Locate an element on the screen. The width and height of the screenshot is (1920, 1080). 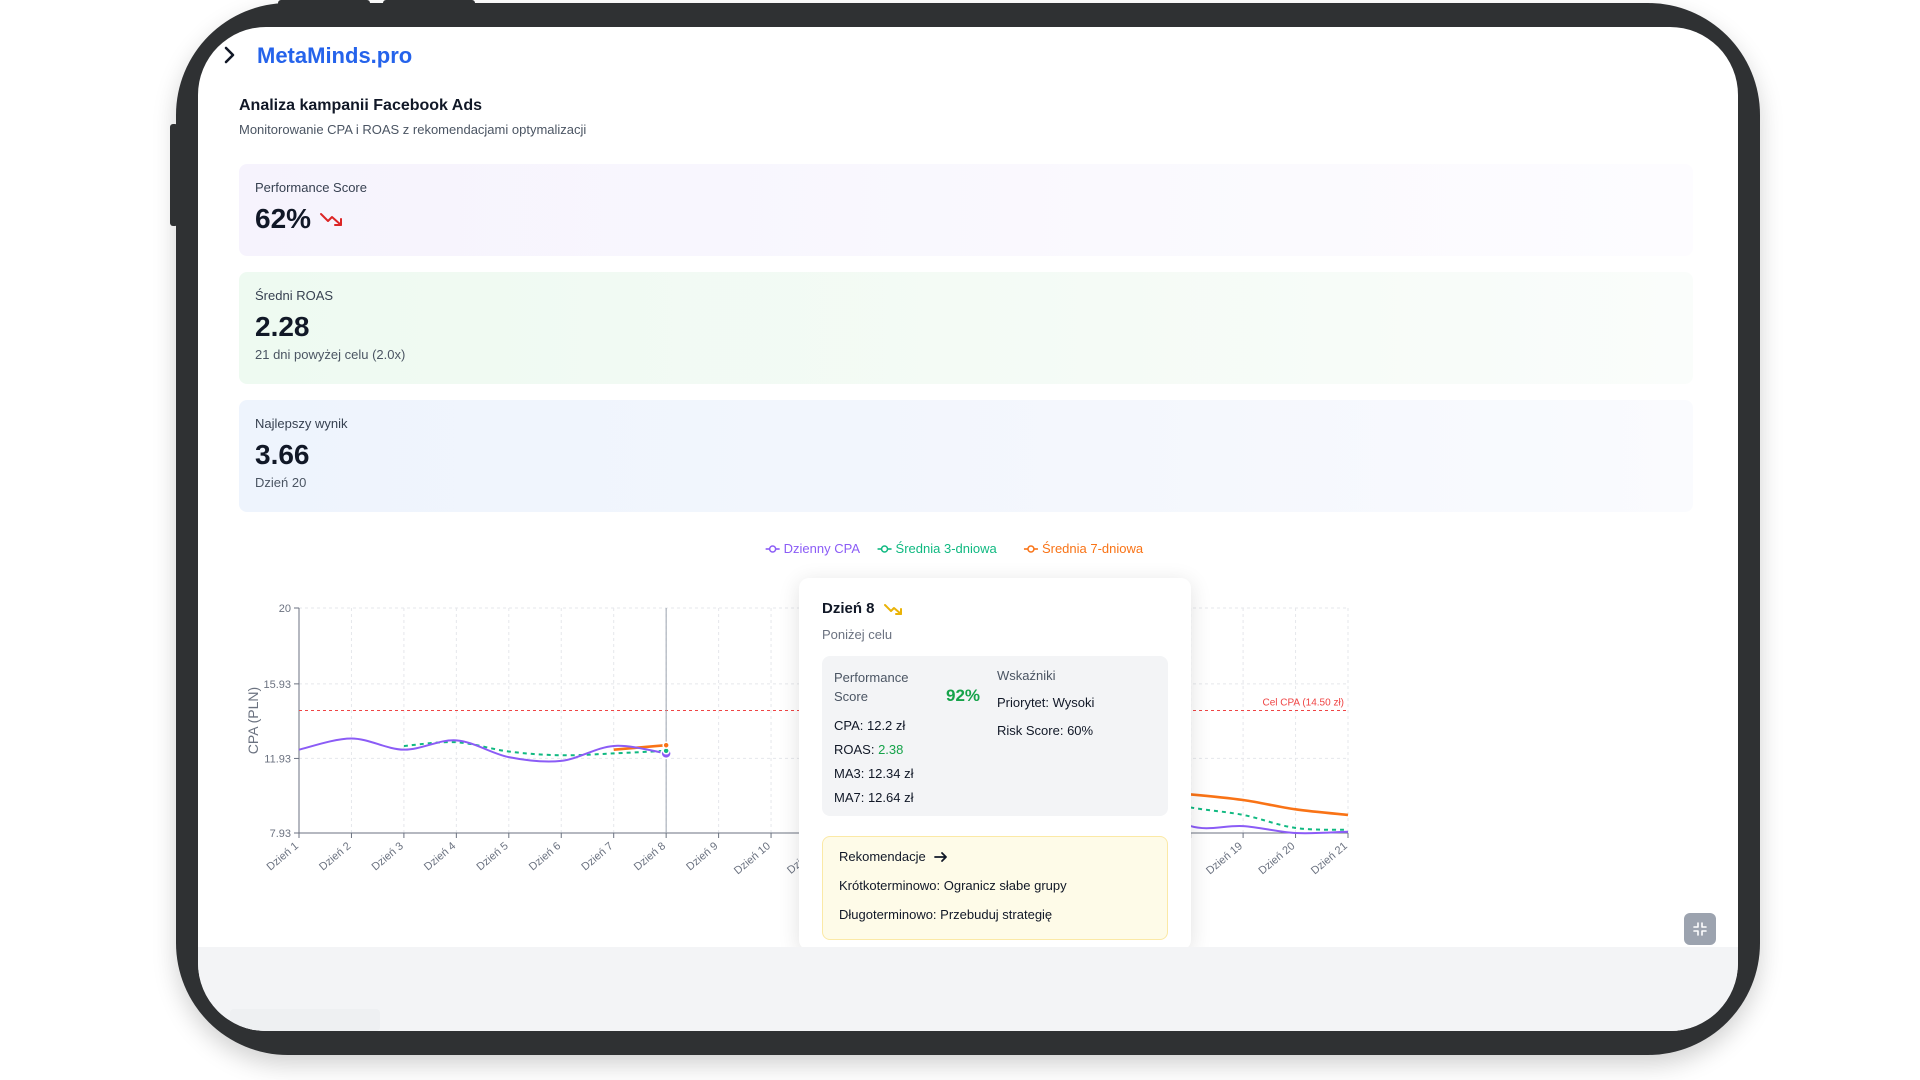
risk-score-value: Risk Score: 60% is located at coordinates (1045, 730).